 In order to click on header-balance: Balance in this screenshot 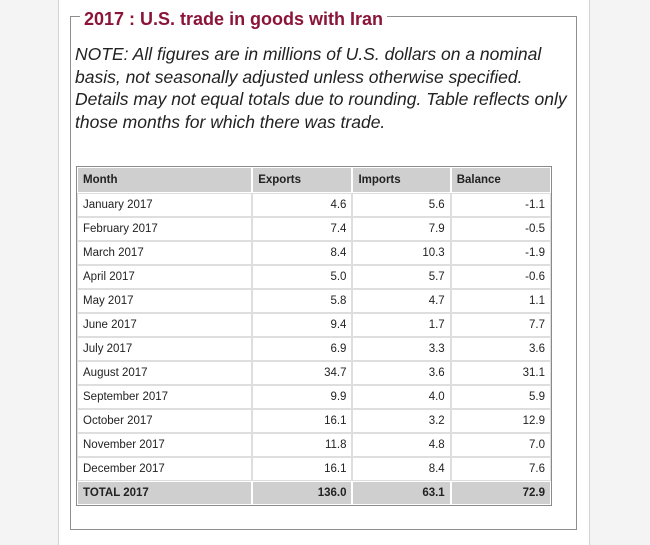, I will do `click(500, 180)`.